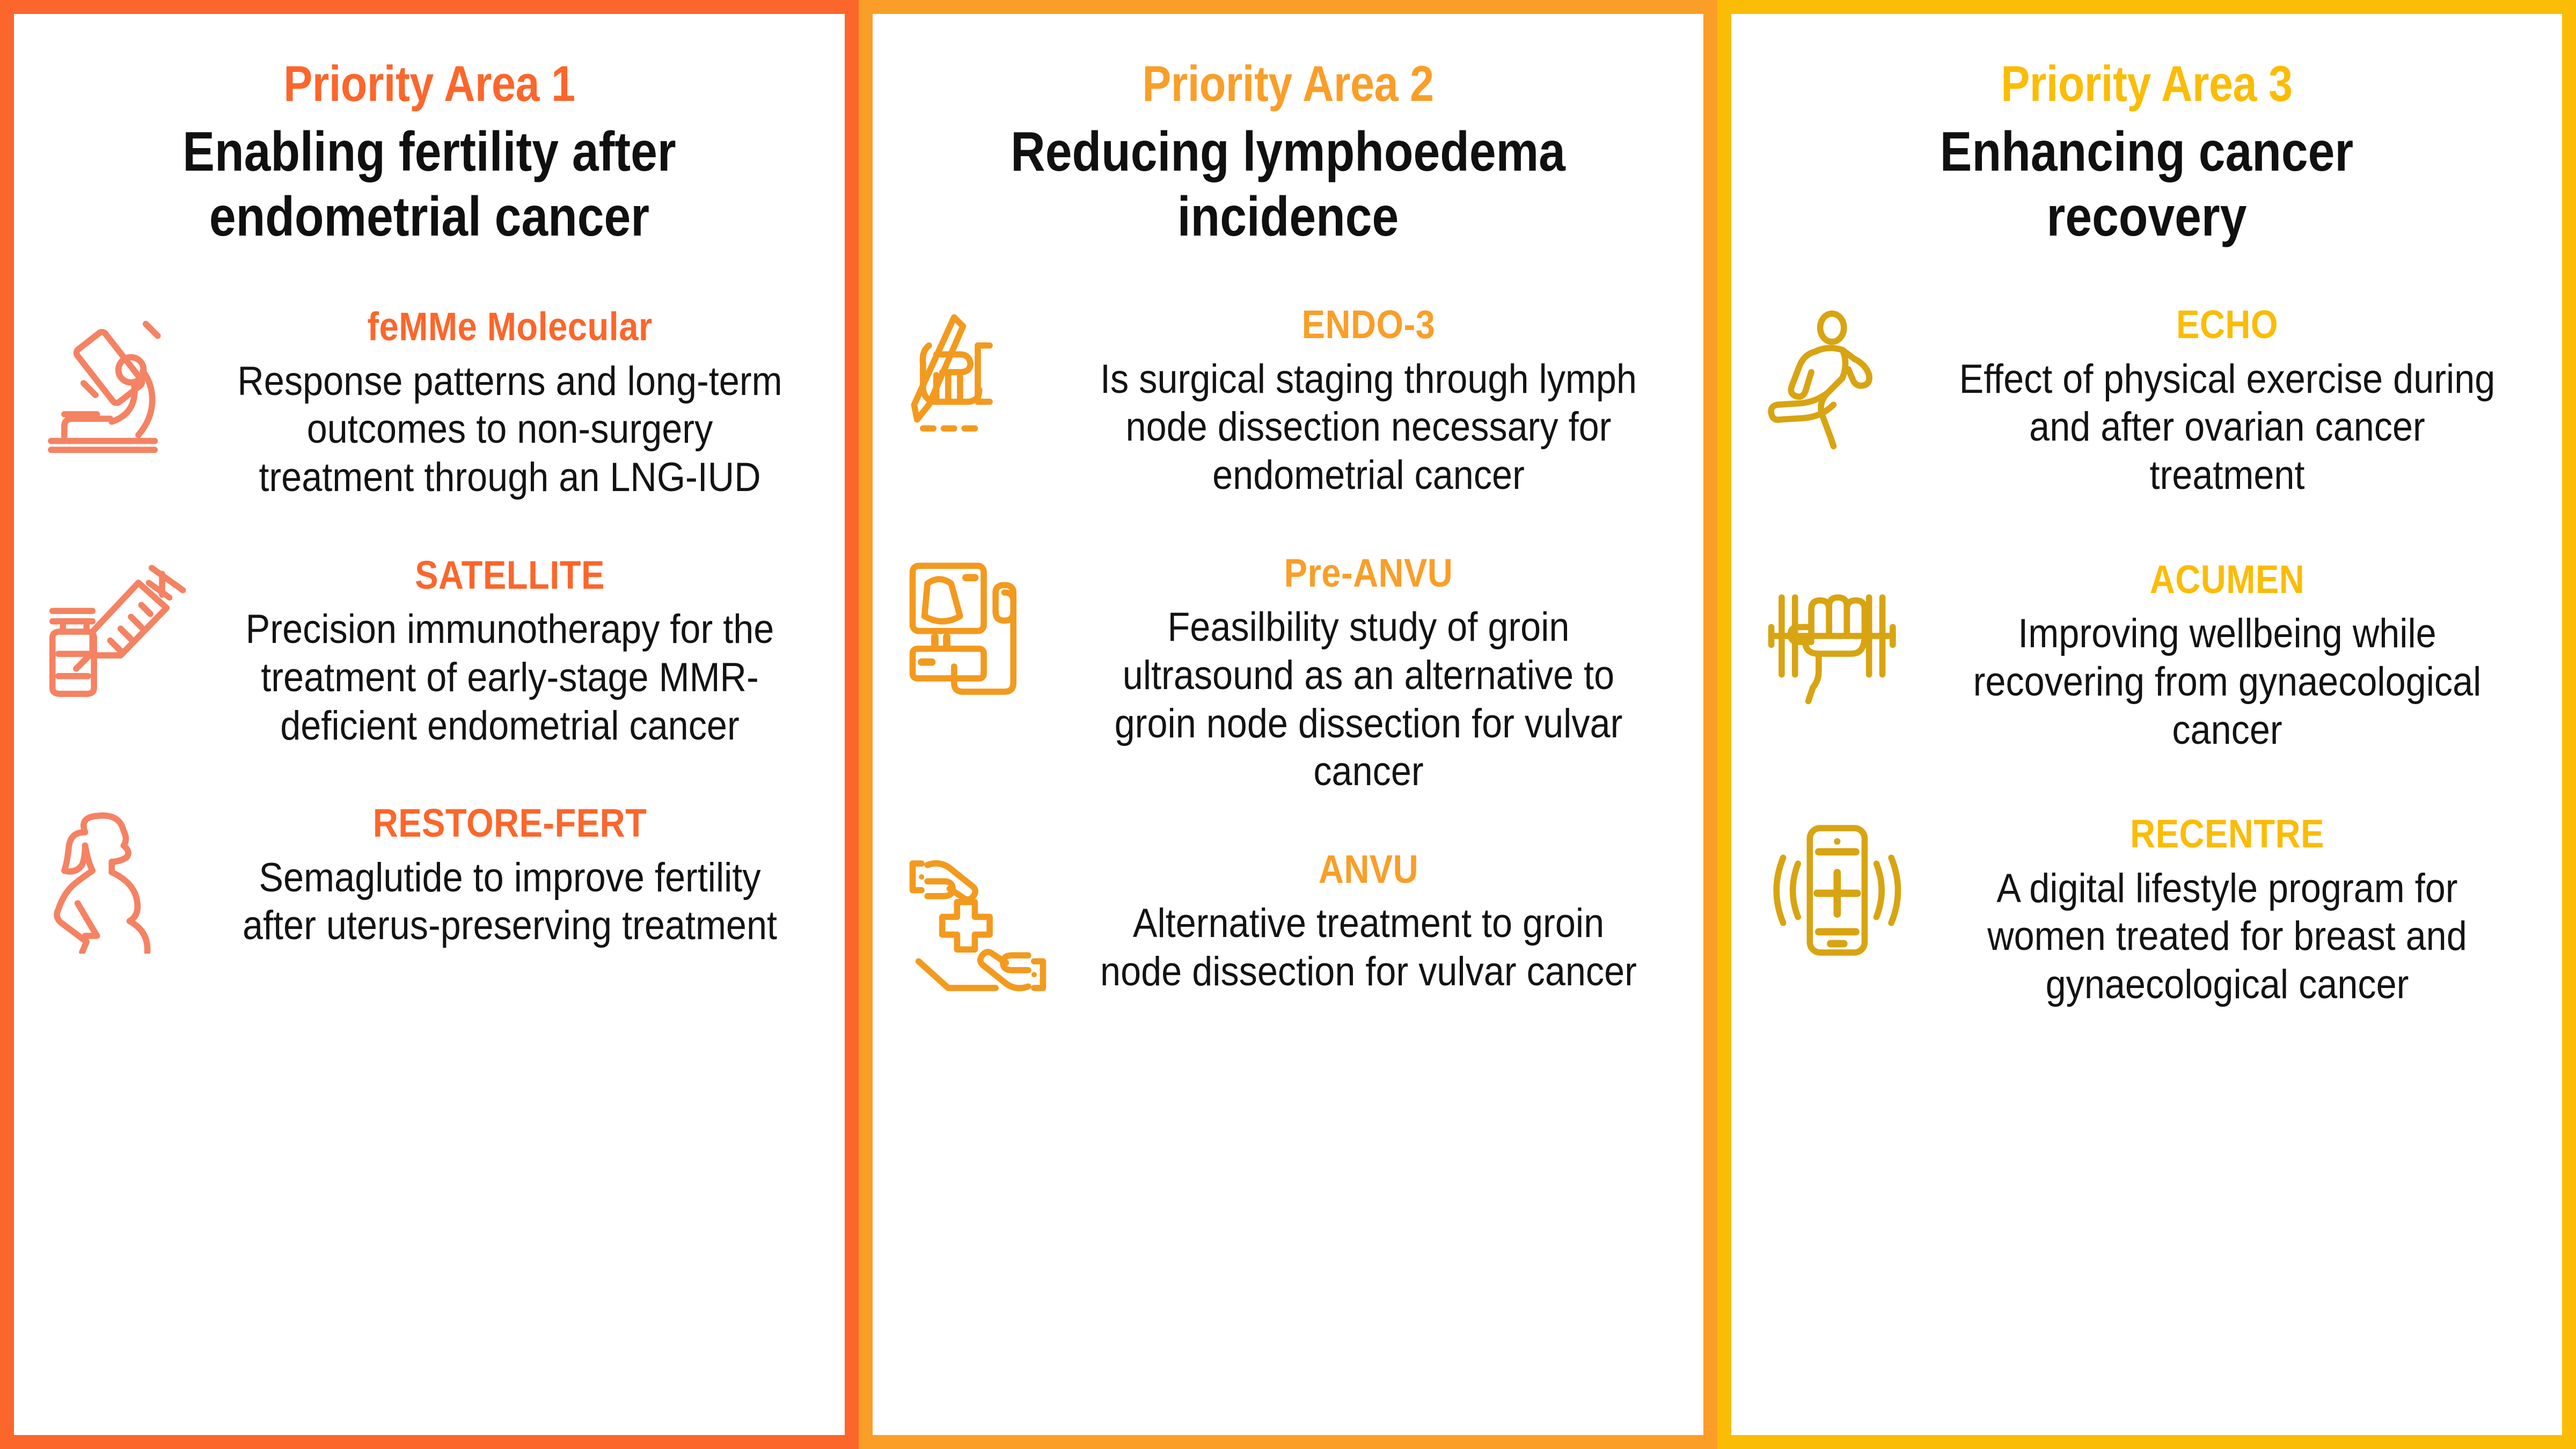 The image size is (2576, 1449). I want to click on ultrasound-machine-icon, so click(977, 631).